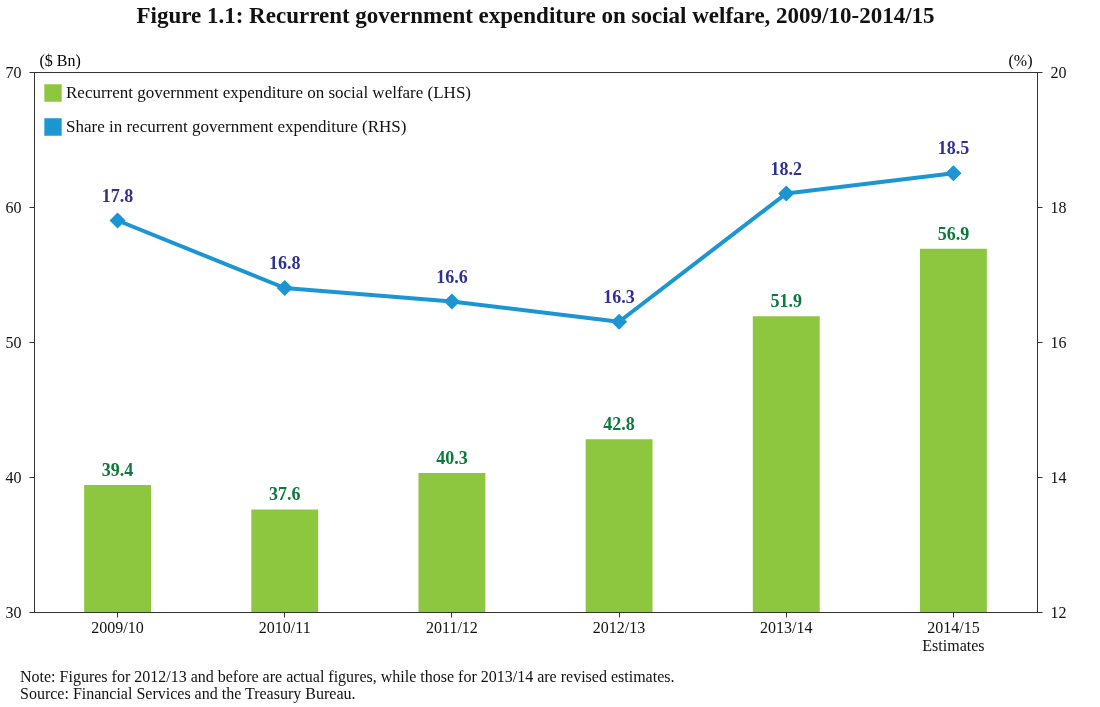  Describe the element at coordinates (1058, 342) in the screenshot. I see `y2-tick-label: 16` at that location.